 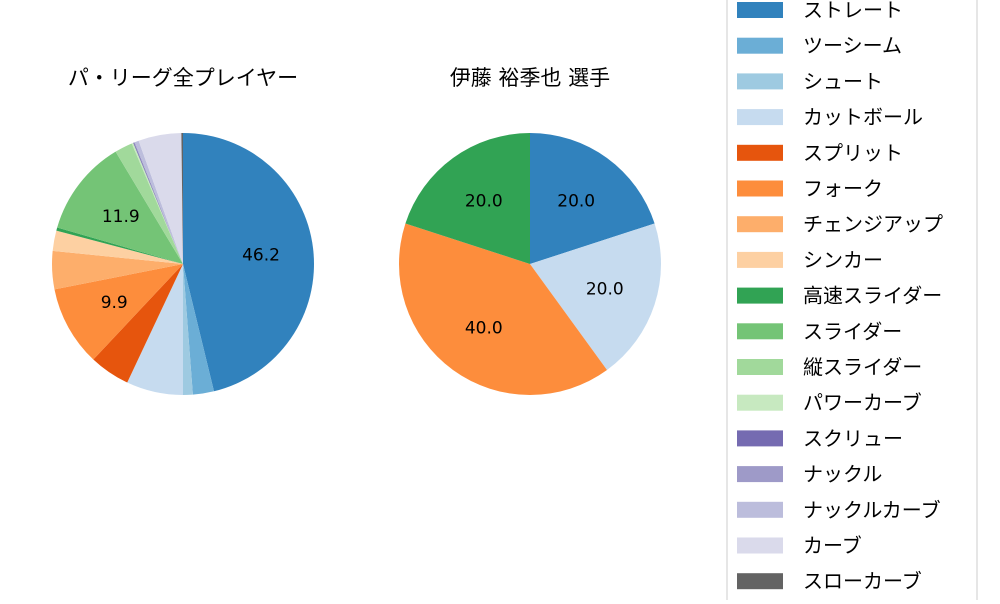 I want to click on legend-label-8: 高速スライダー, so click(x=872, y=296).